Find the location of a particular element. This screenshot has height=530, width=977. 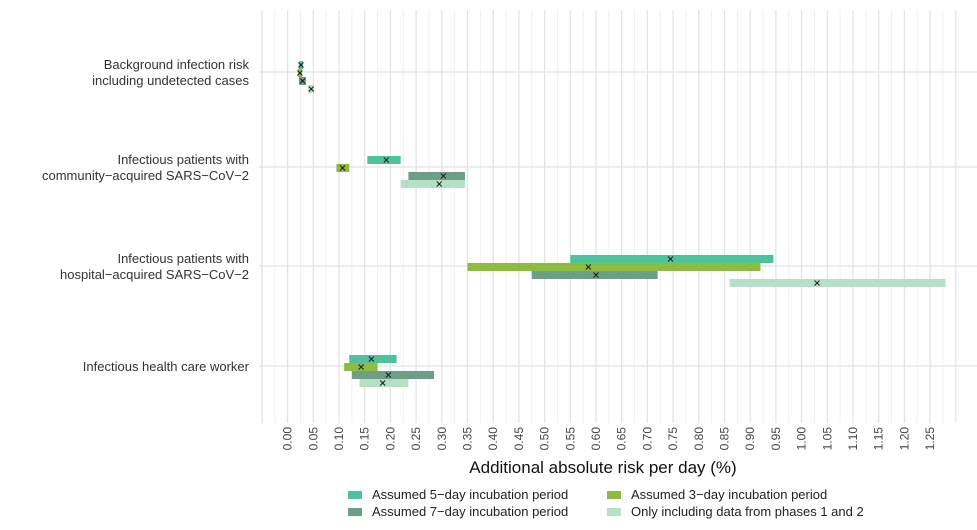

x-tick-label: 0.50 is located at coordinates (545, 439).